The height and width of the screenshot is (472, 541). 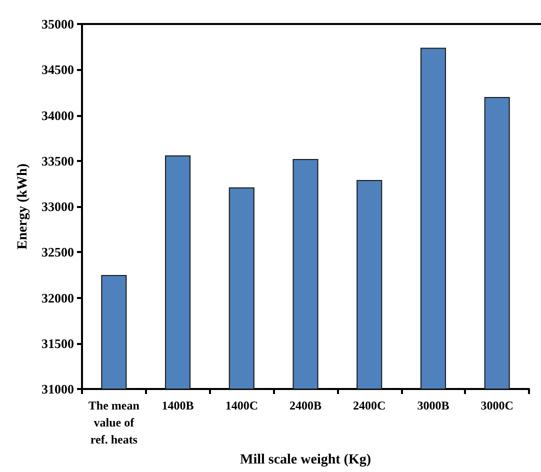 I want to click on x-tick-label: 3000B, so click(x=433, y=405).